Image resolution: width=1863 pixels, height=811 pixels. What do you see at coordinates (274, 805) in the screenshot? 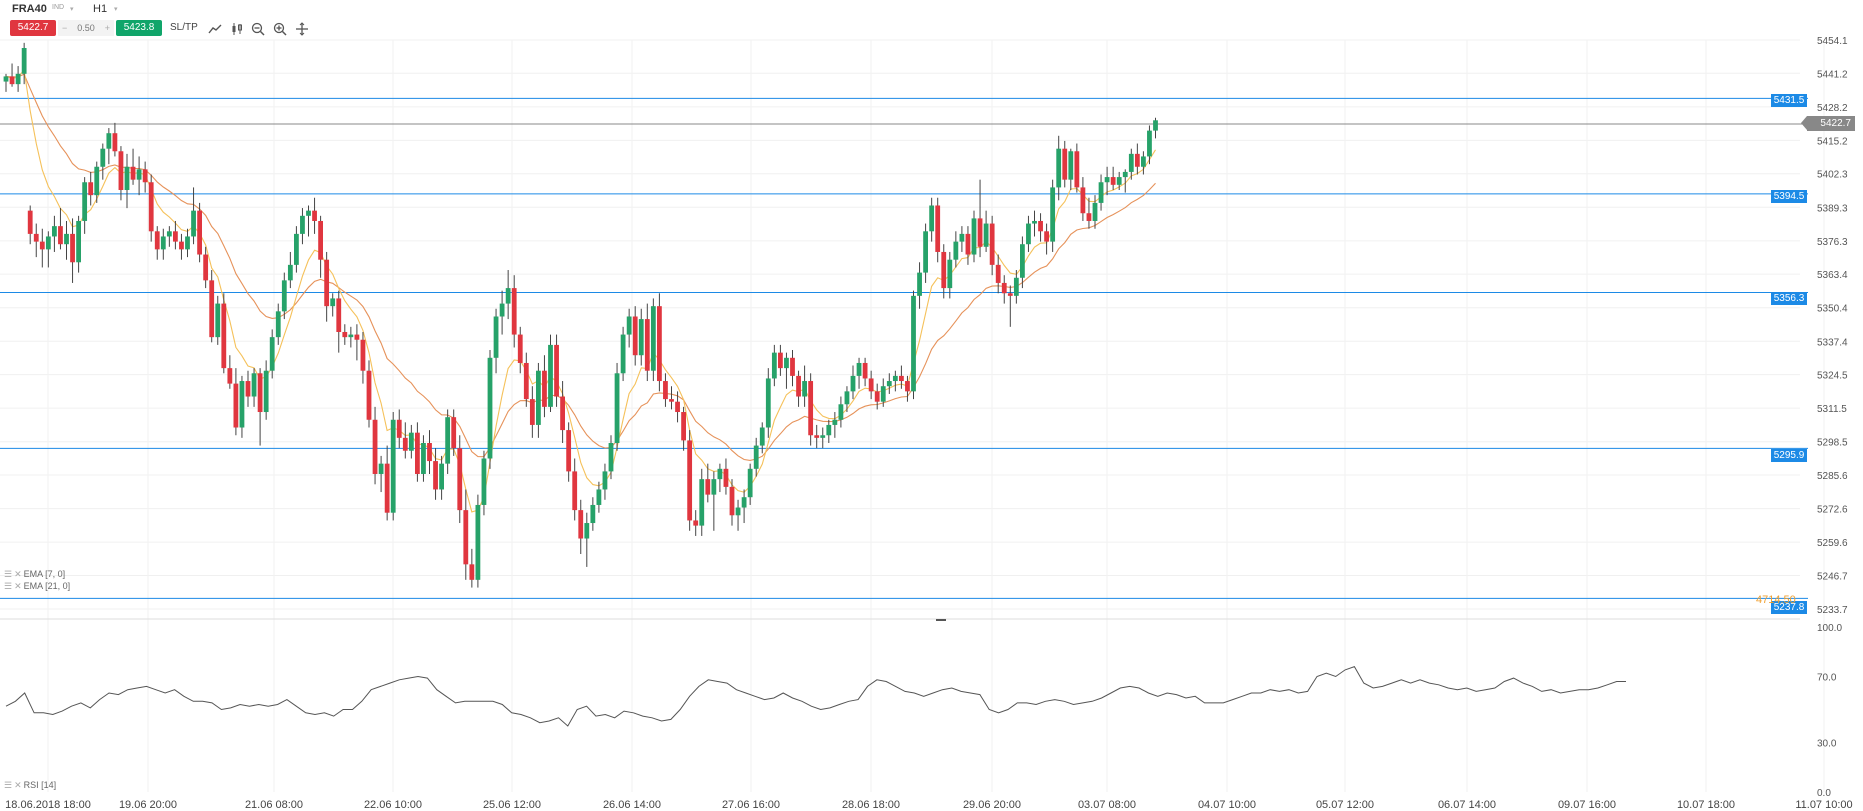
I see `time-tick-label: 21.06 08:00` at bounding box center [274, 805].